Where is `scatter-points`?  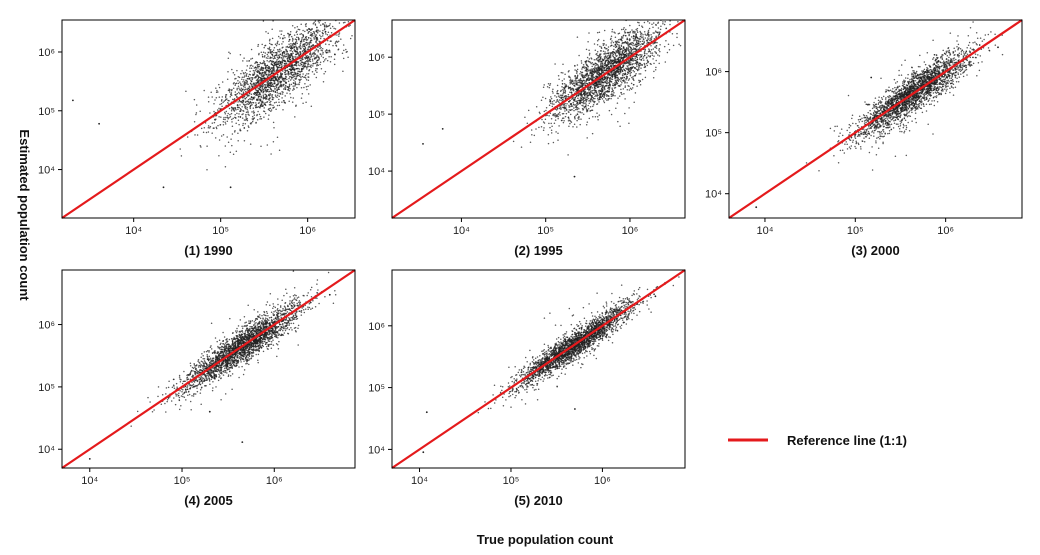 scatter-points is located at coordinates (212, 104).